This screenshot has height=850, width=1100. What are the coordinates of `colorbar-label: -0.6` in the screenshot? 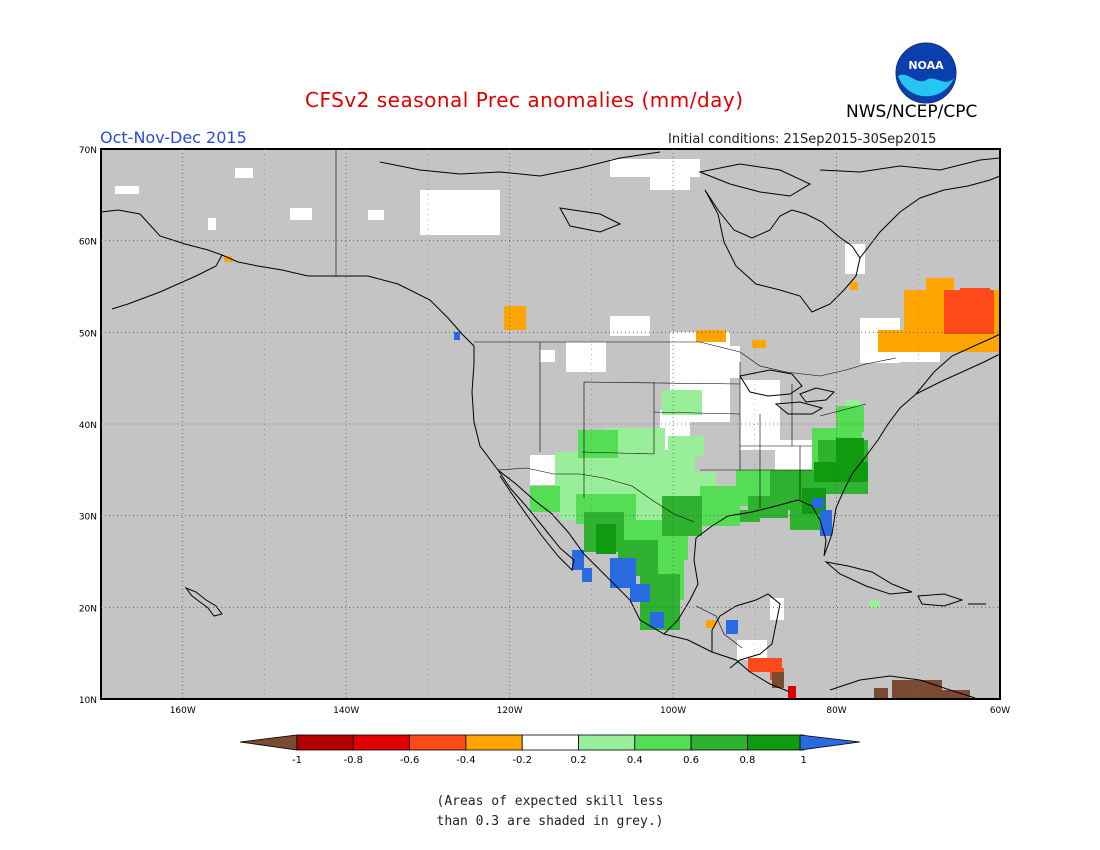 It's located at (410, 760).